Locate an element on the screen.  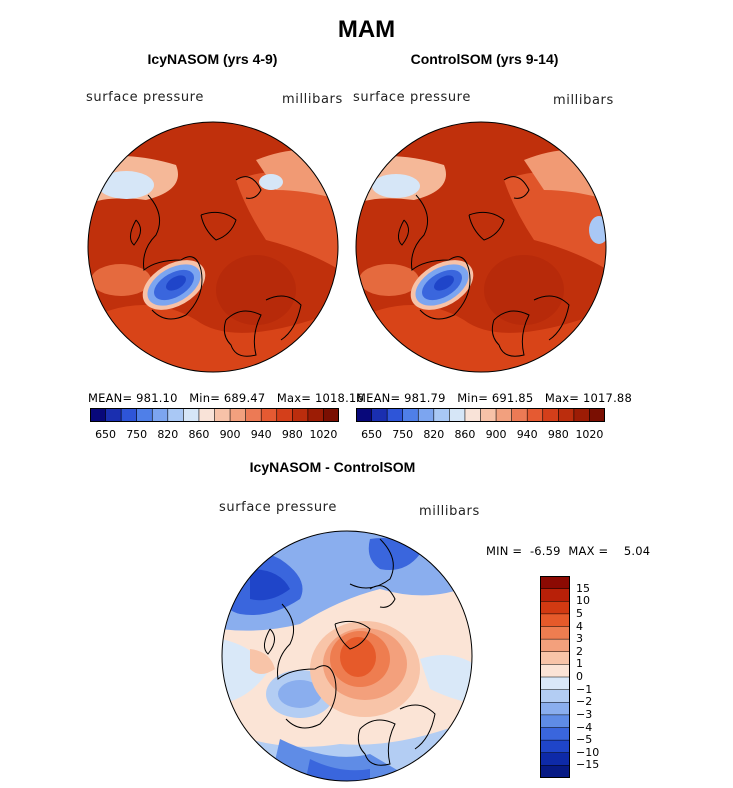
panel-2-colorbar is located at coordinates (480, 415).